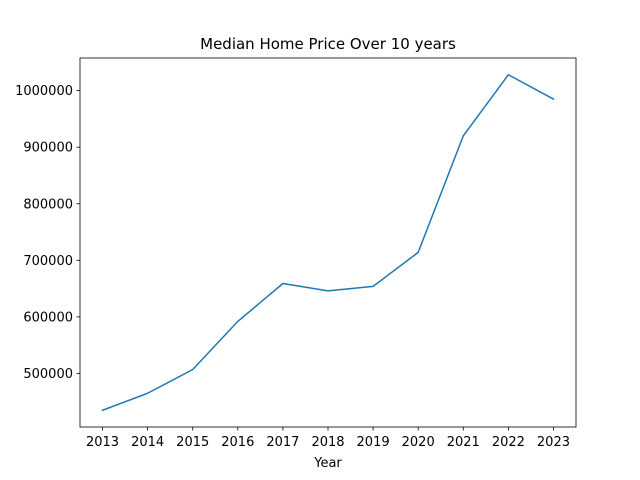 The image size is (640, 480). Describe the element at coordinates (327, 442) in the screenshot. I see `x-tick-label: 2018` at that location.